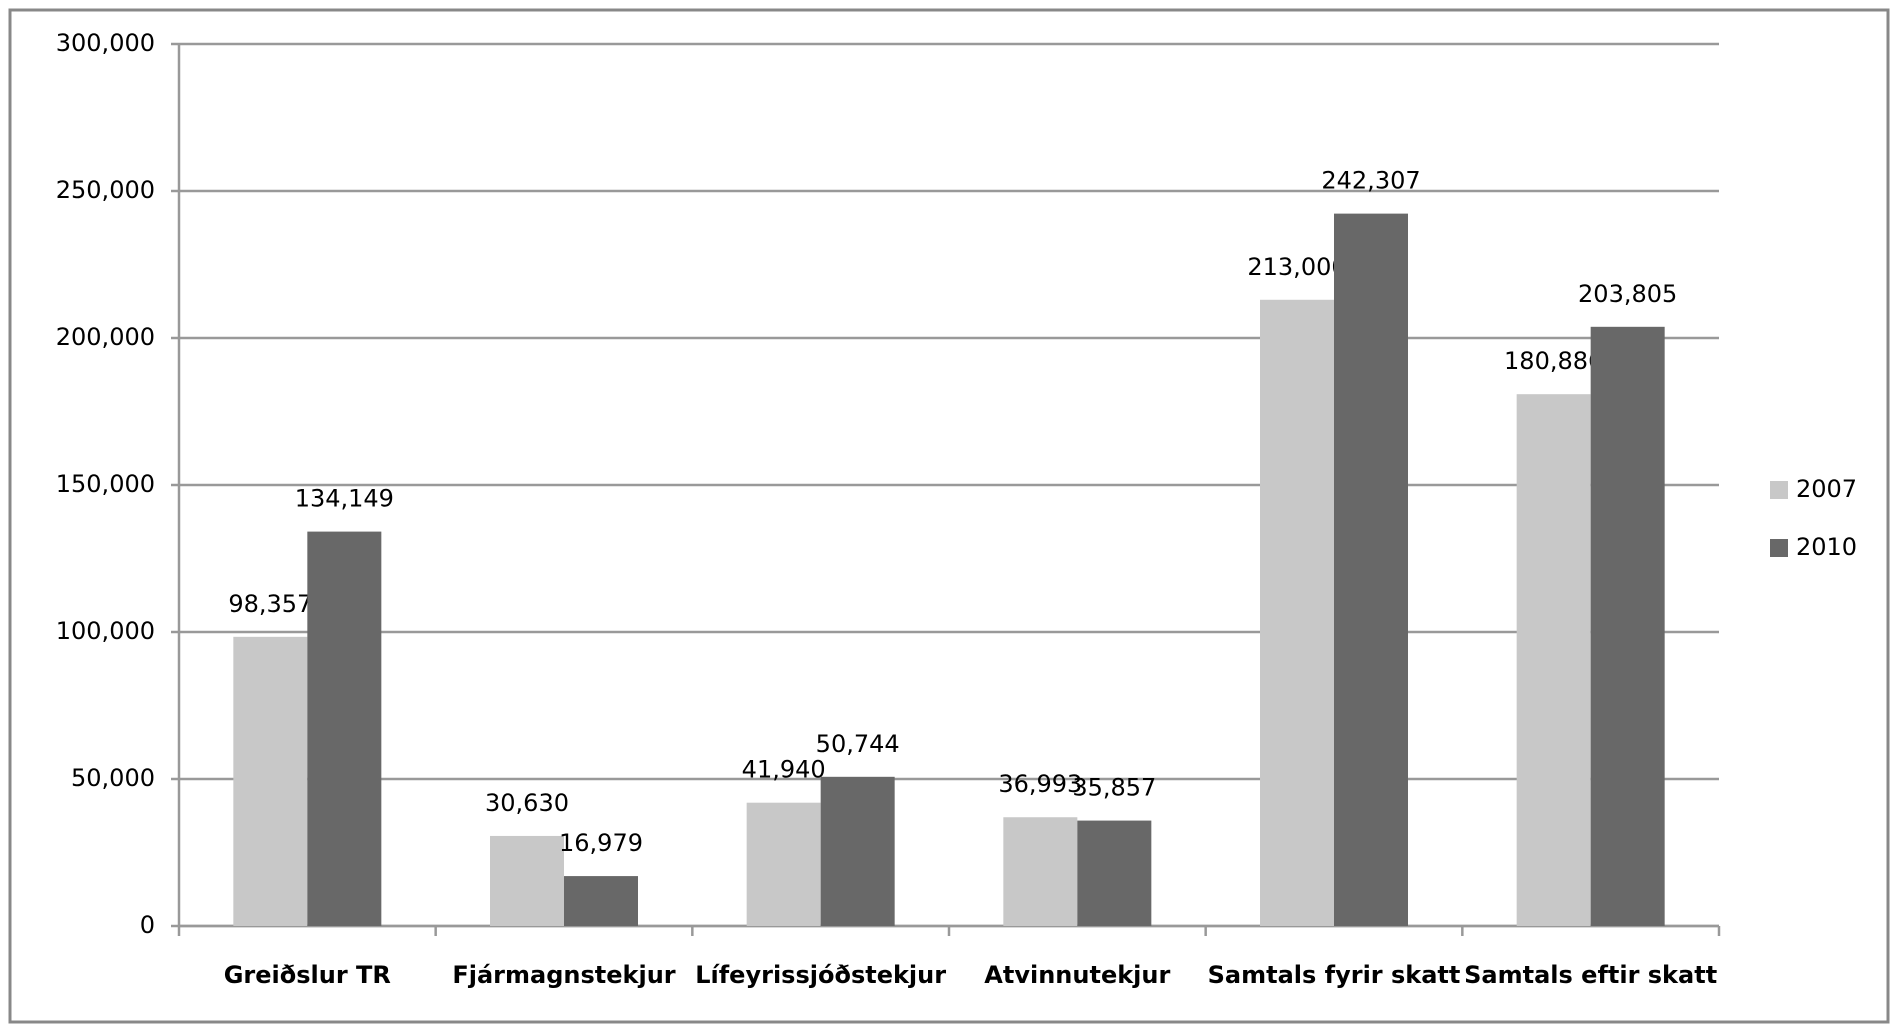 The image size is (1898, 1024). What do you see at coordinates (1040, 784) in the screenshot?
I see `data-label: 36,993` at bounding box center [1040, 784].